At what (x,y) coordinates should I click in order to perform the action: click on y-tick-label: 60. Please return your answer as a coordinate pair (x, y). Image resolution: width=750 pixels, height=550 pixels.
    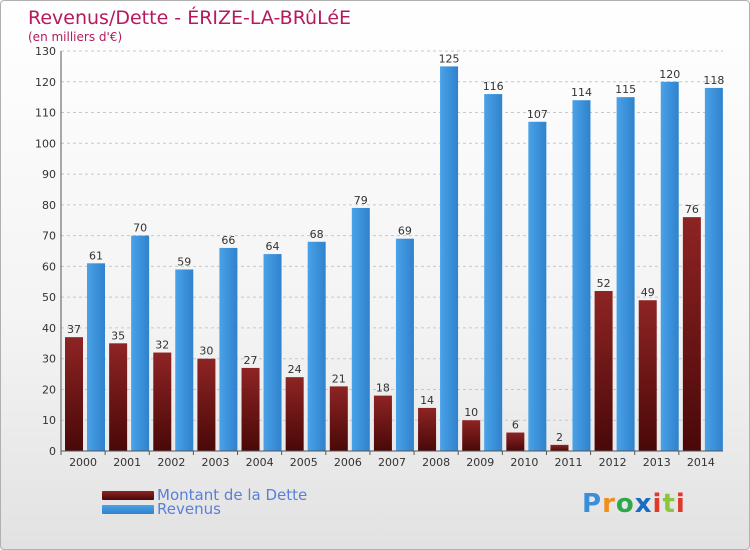
    Looking at the image, I should click on (49, 266).